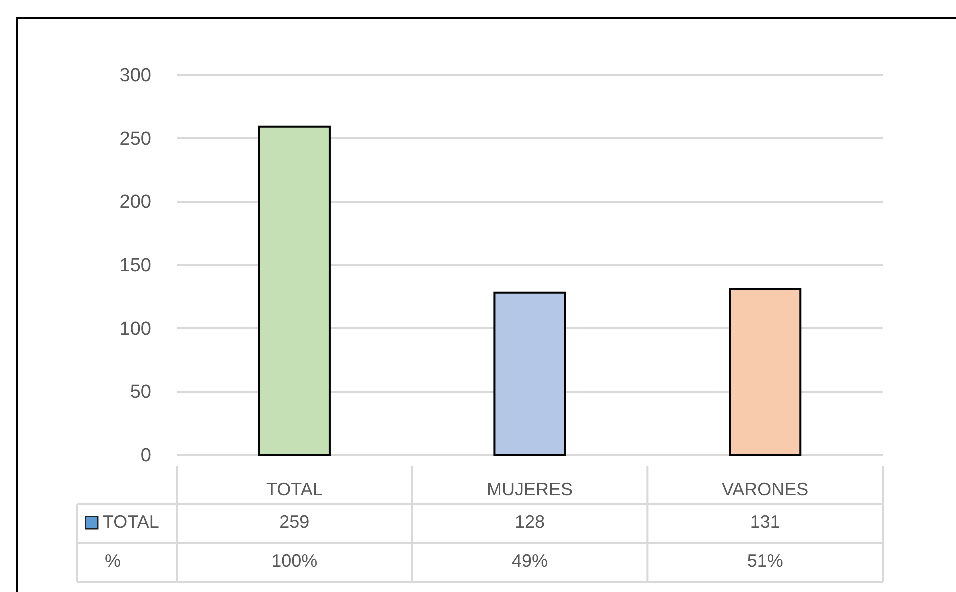 The image size is (956, 592). Describe the element at coordinates (295, 522) in the screenshot. I see `data-label: 259` at that location.